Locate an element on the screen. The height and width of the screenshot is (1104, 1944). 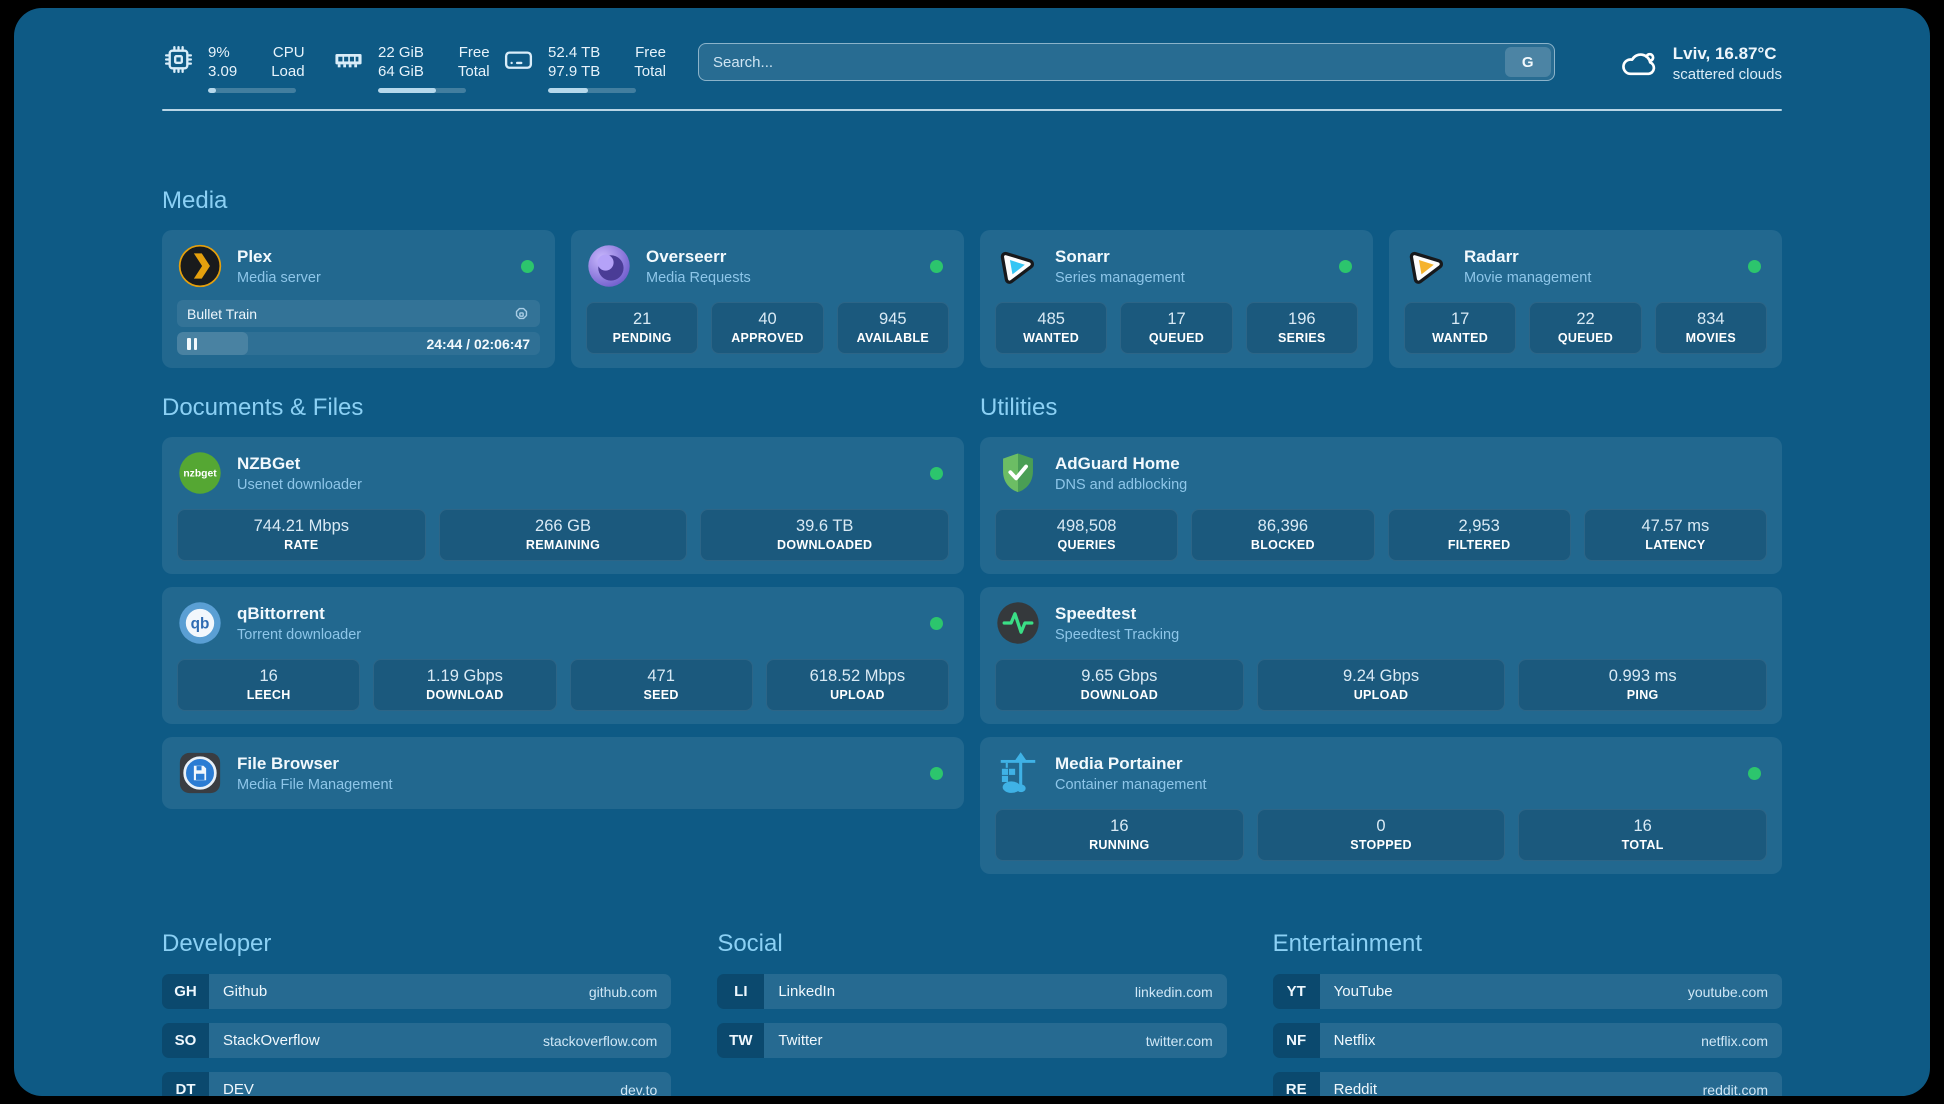
link-abbr: SO is located at coordinates (185, 1040).